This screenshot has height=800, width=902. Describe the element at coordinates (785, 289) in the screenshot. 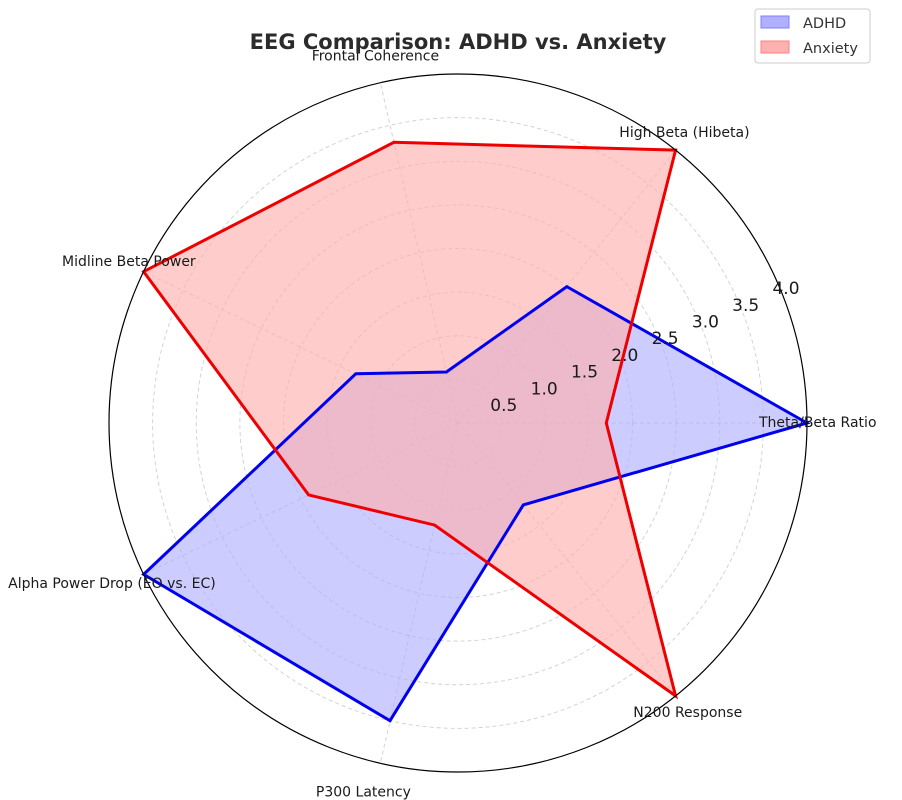

I see `radial-tick-label: 4.0` at that location.